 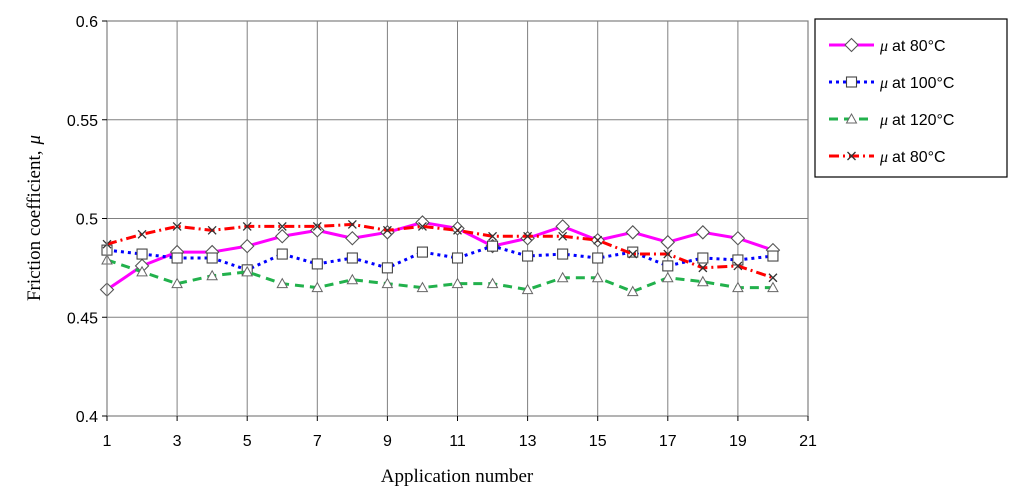 What do you see at coordinates (923, 83) in the screenshot?
I see `legend-label-text: at 100°C` at bounding box center [923, 83].